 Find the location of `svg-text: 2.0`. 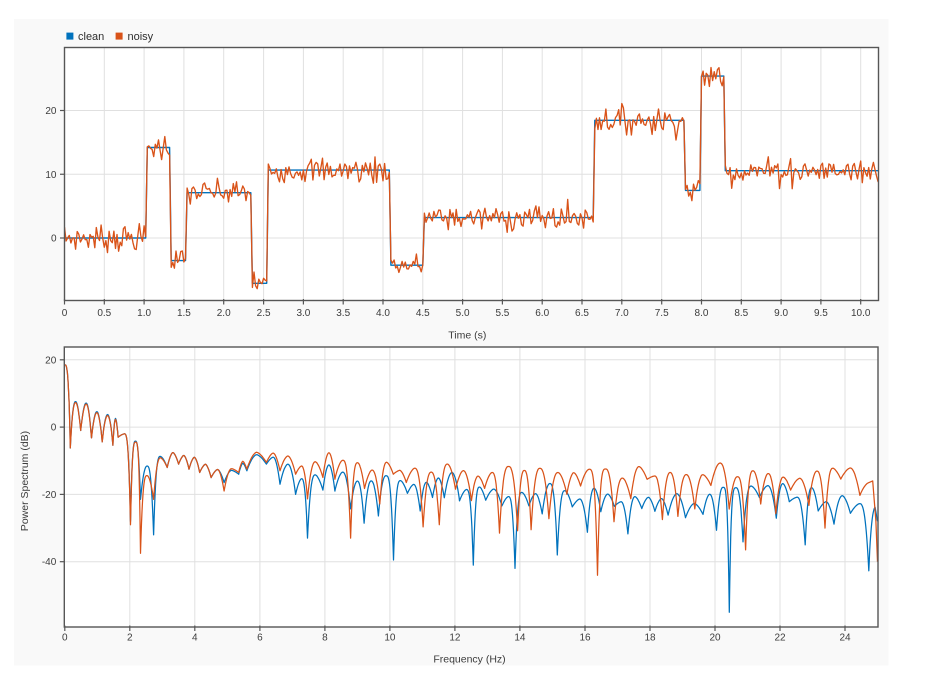

svg-text: 2.0 is located at coordinates (224, 313).